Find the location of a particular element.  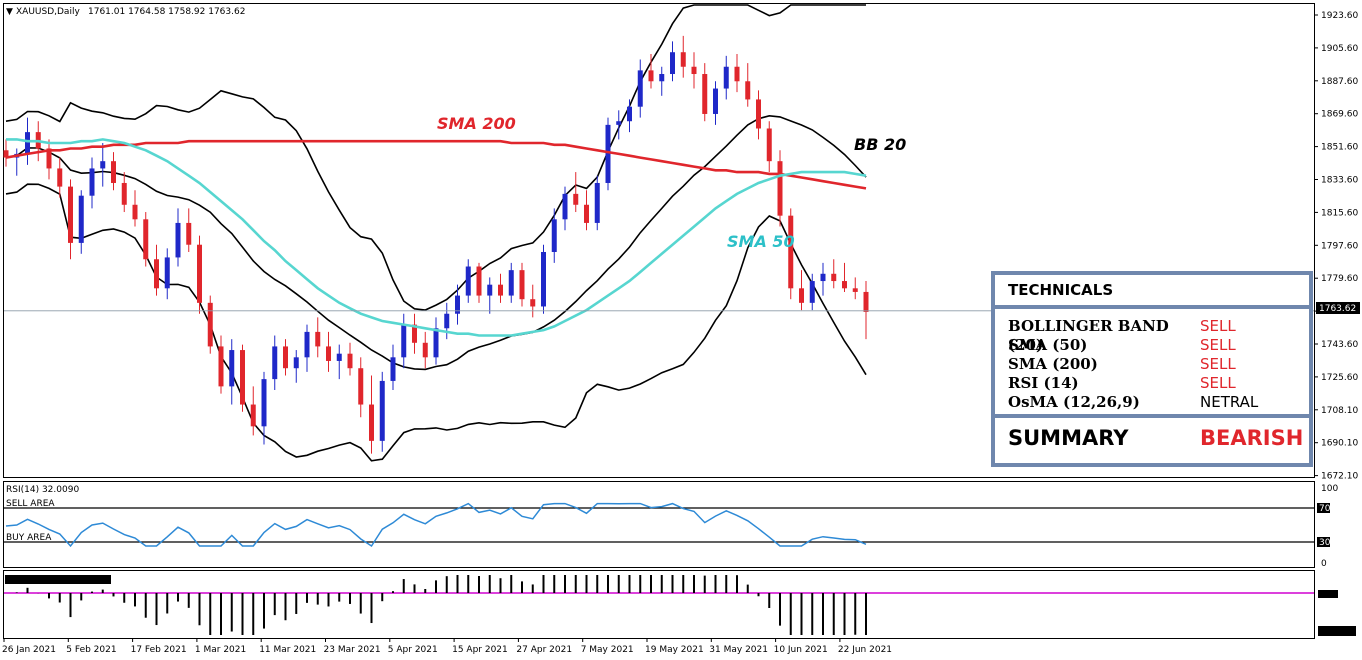

date-tick-label: 23 Mar 2021 is located at coordinates (352, 650).